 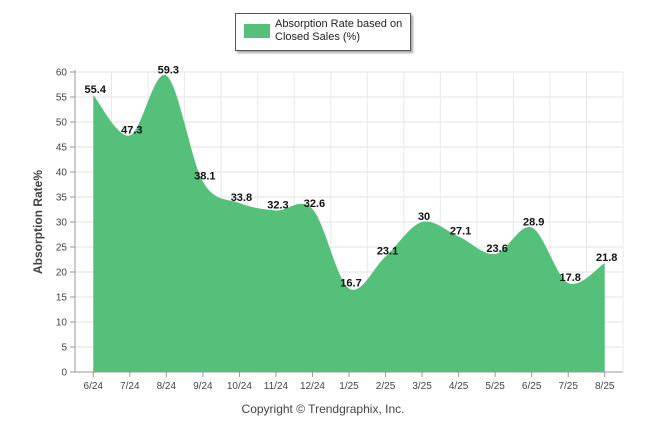 What do you see at coordinates (532, 386) in the screenshot?
I see `x-tick-label: 6/25` at bounding box center [532, 386].